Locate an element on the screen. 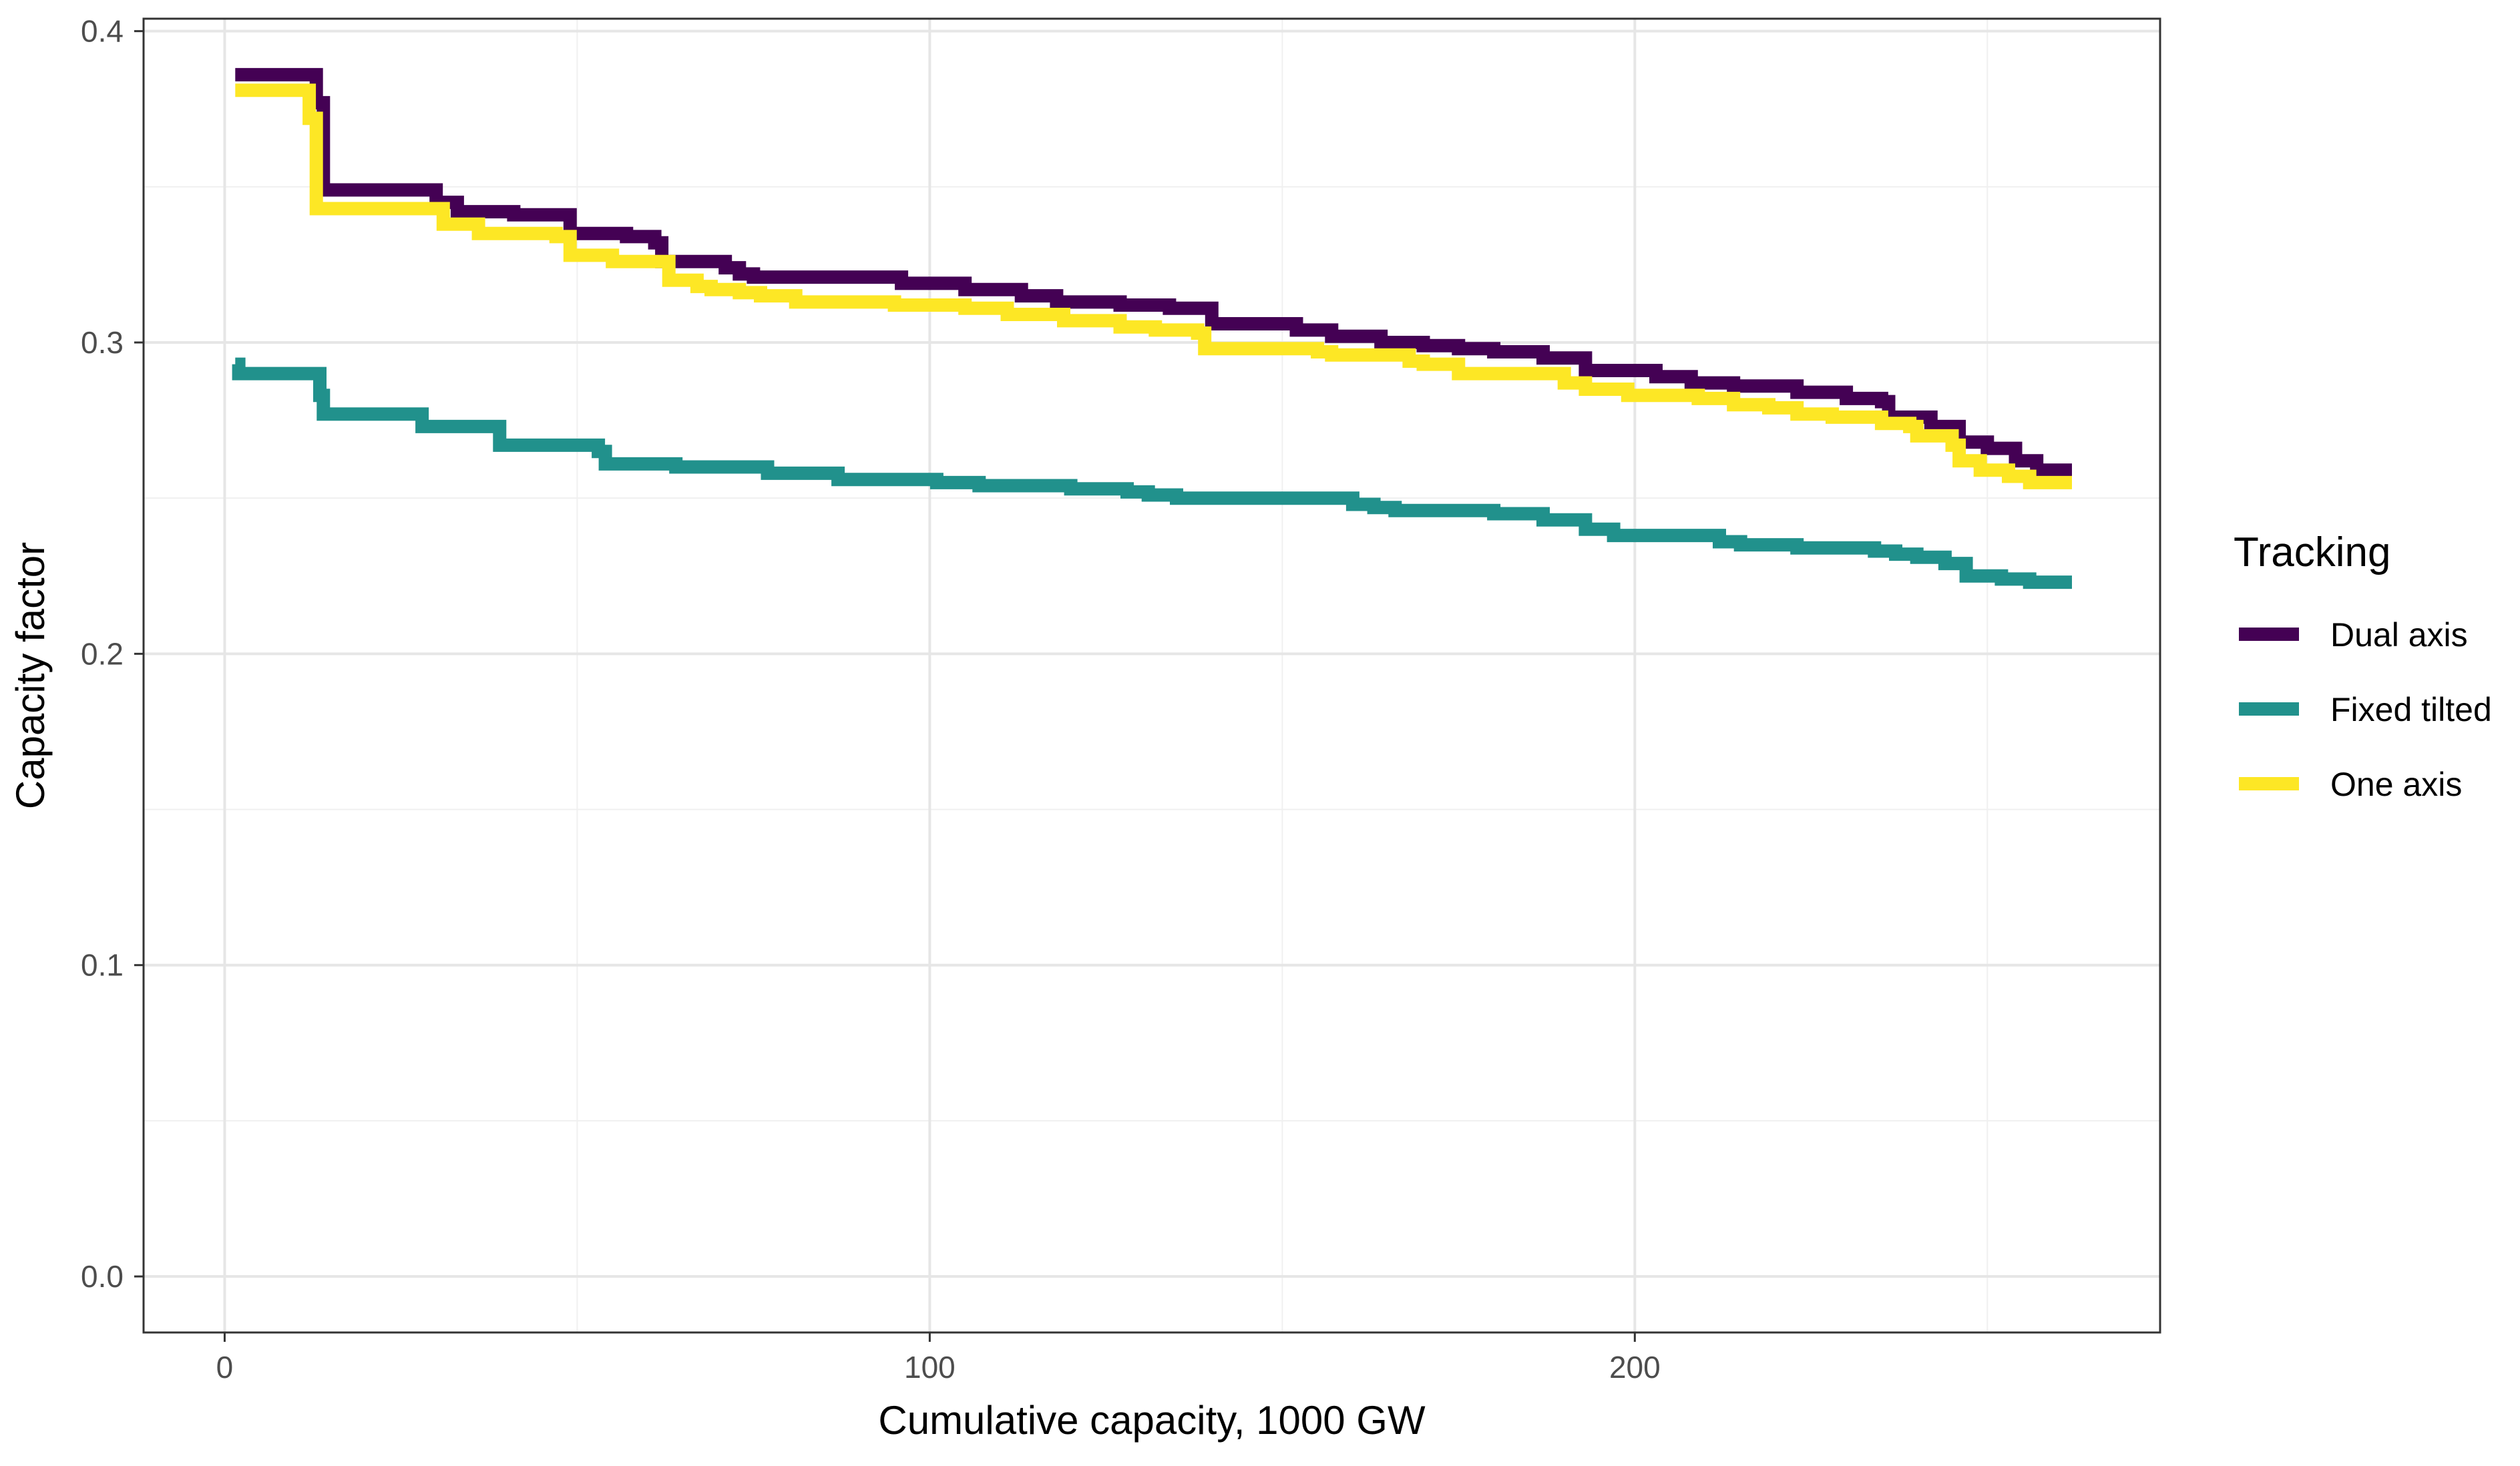 The height and width of the screenshot is (1466, 2520). y-tick-label: 0.4 is located at coordinates (102, 32).